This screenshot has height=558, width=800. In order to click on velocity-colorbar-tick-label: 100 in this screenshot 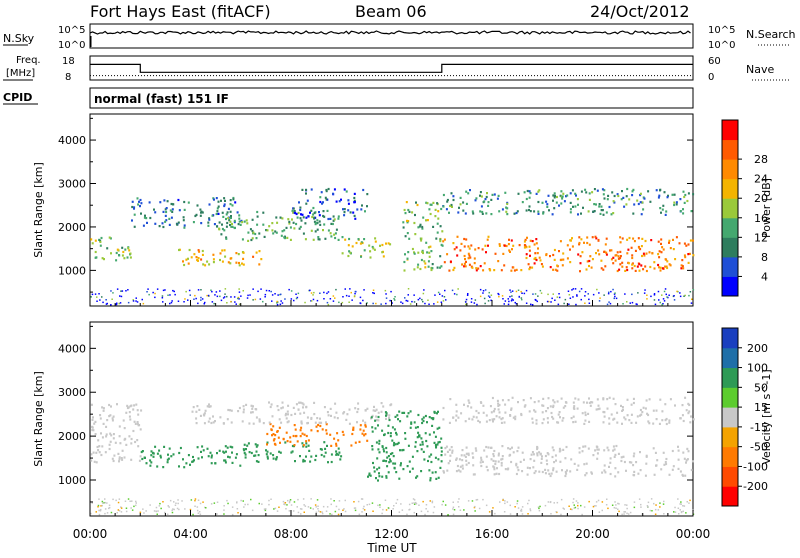, I will do `click(757, 368)`.